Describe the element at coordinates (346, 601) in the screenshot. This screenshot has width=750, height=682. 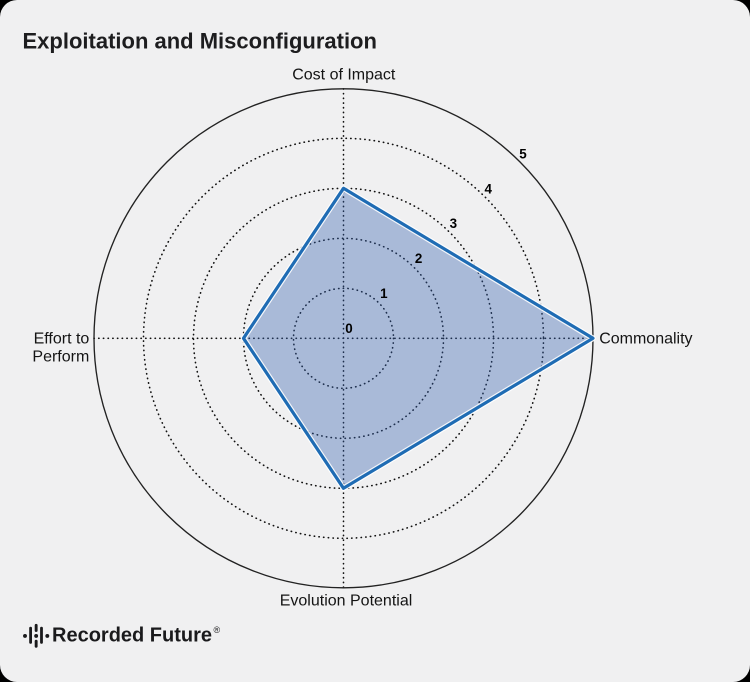
I see `svg-text: Evolution Potential` at that location.